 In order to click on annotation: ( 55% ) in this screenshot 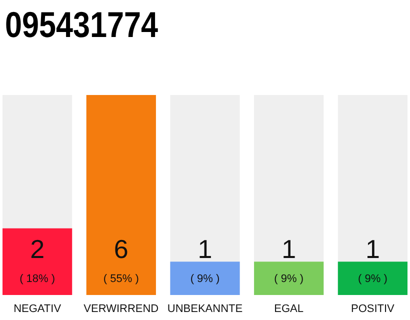, I will do `click(121, 279)`.